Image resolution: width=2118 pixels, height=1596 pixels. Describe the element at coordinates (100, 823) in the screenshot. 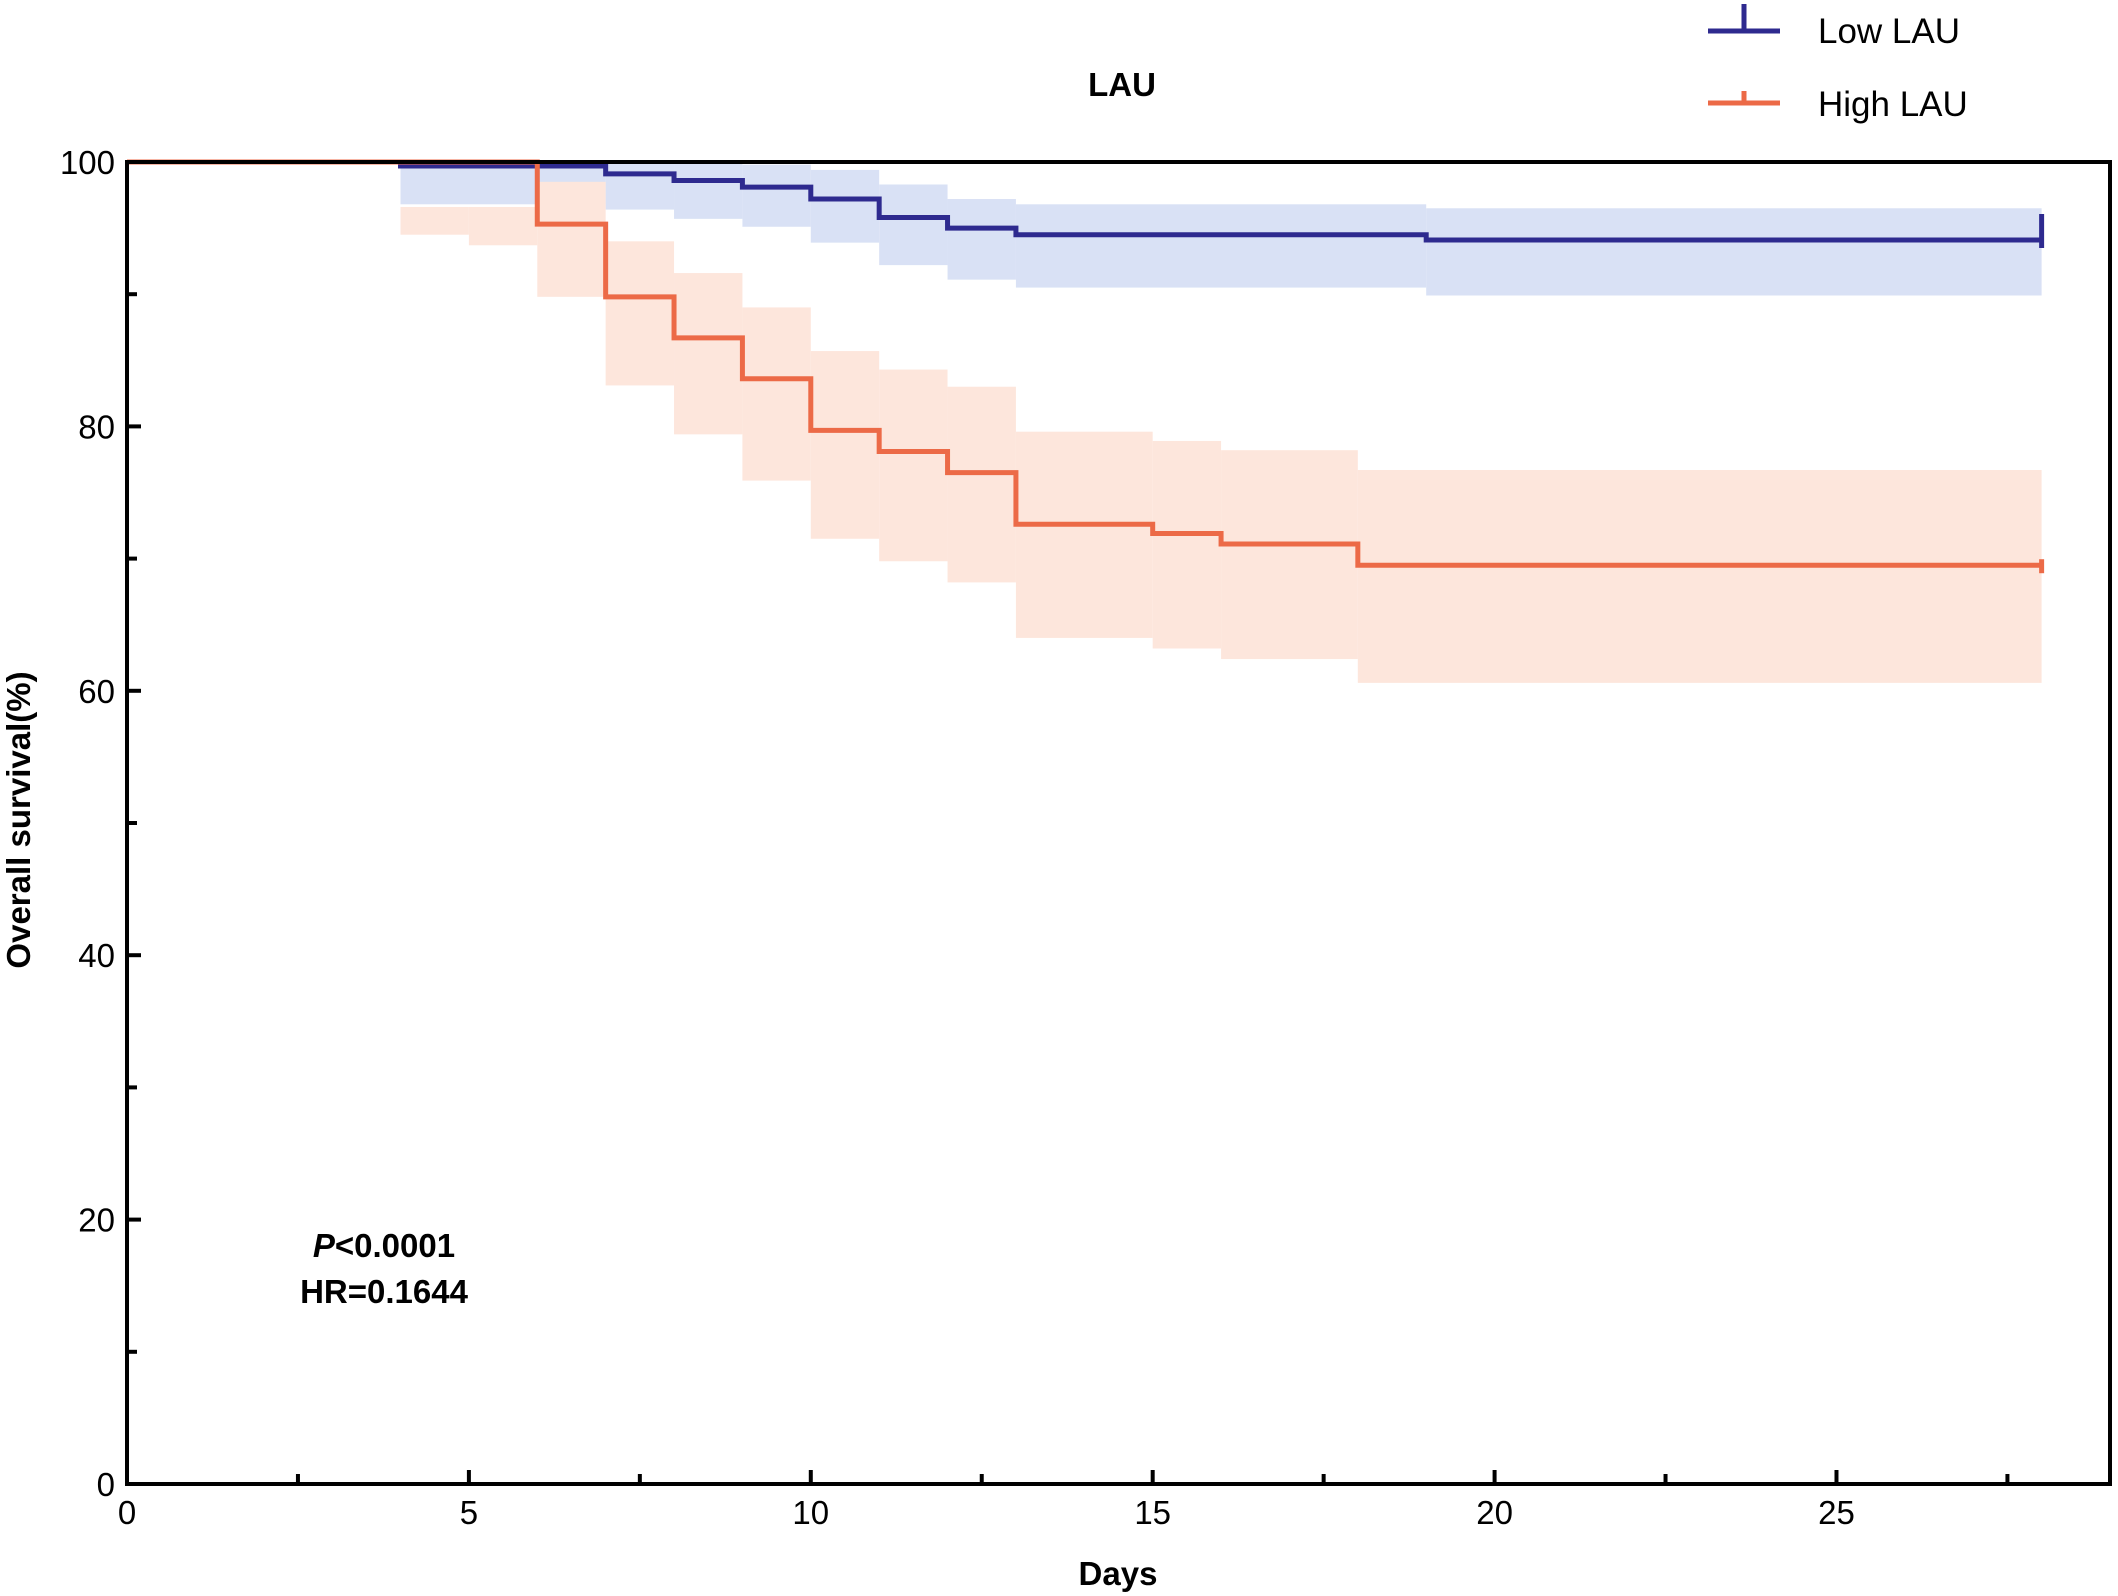

I see `y-axis-ticks: 0 20 40 60 80 100` at that location.